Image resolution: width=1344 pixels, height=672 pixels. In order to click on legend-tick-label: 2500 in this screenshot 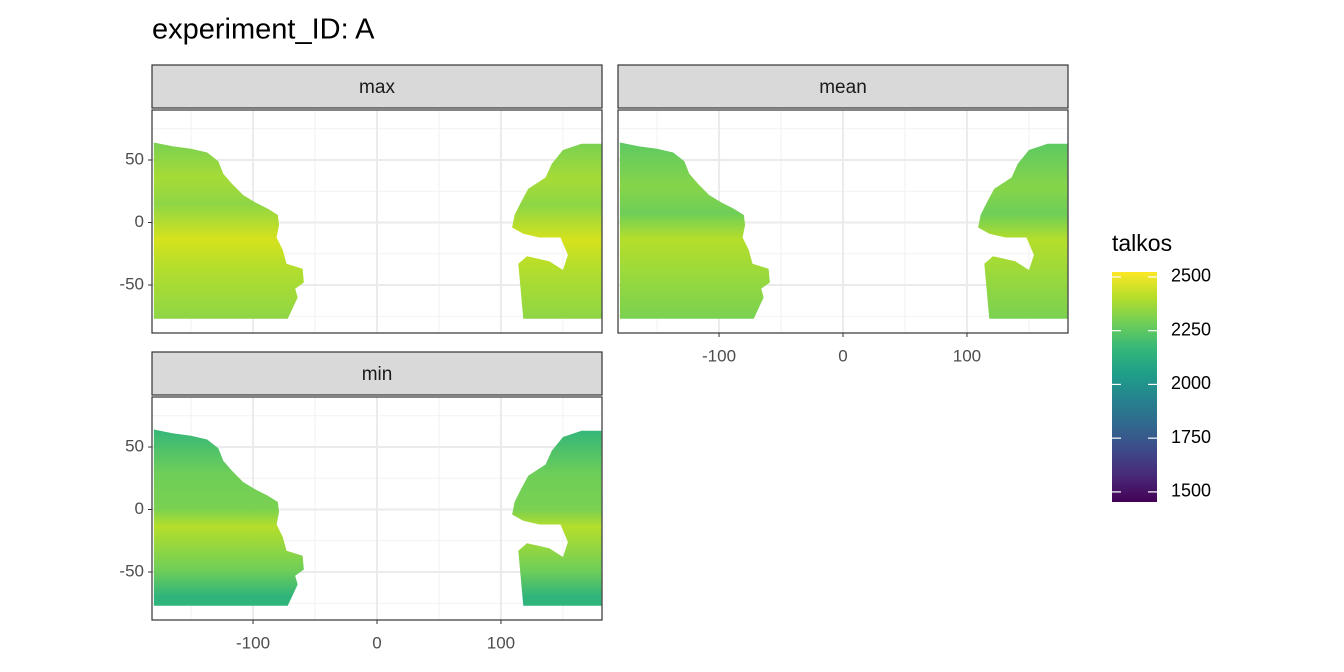, I will do `click(1191, 276)`.